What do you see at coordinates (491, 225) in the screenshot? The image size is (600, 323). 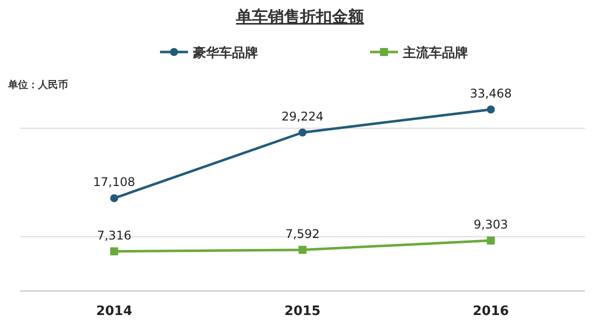 I see `data-label: 9,303` at bounding box center [491, 225].